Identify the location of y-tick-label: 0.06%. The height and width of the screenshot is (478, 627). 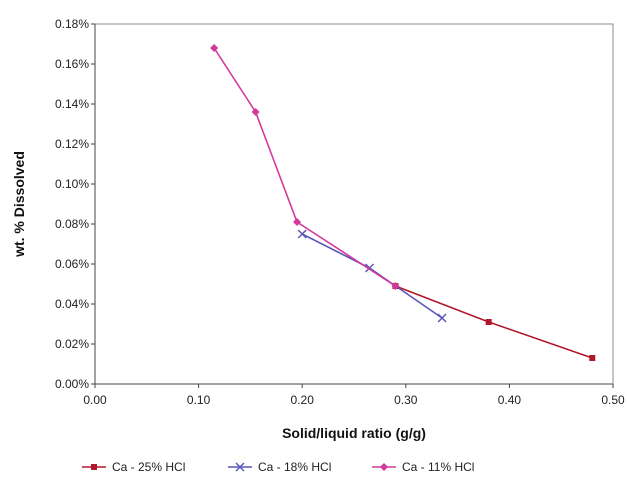
(72, 264).